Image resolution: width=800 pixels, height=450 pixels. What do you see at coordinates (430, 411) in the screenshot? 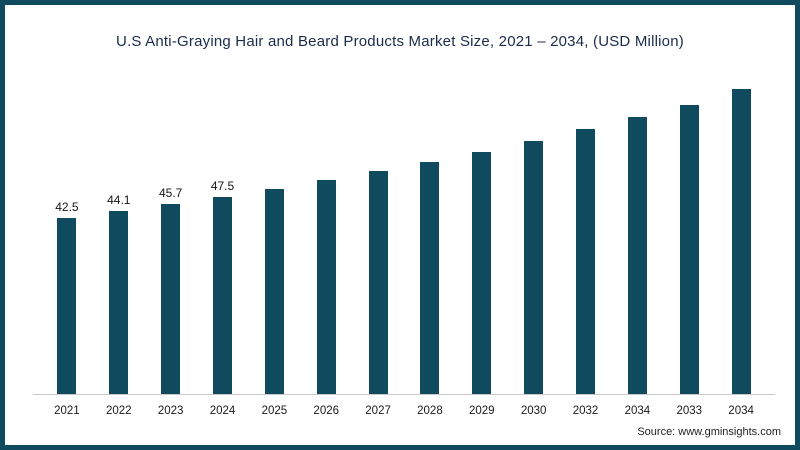
I see `x-tick-label: 2028` at bounding box center [430, 411].